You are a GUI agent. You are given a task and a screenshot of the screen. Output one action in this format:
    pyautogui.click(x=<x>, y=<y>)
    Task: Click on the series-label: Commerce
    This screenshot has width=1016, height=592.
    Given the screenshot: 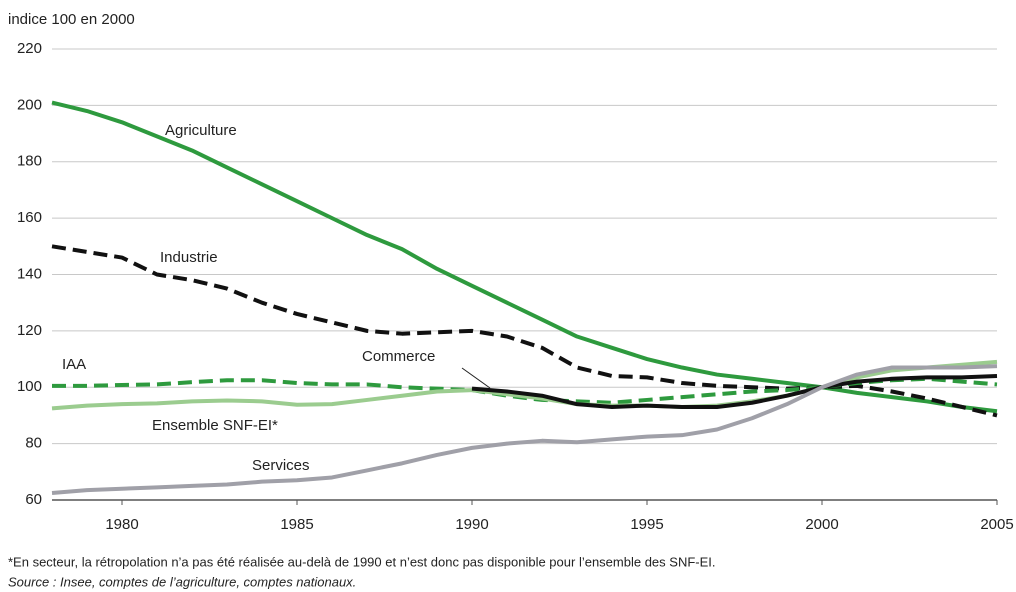 What is the action you would take?
    pyautogui.click(x=398, y=356)
    